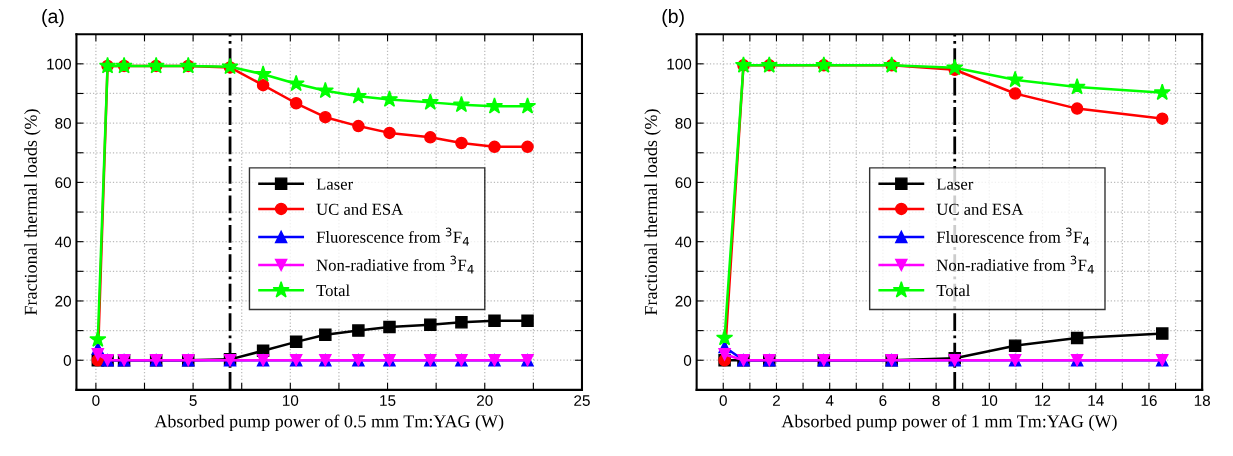 The height and width of the screenshot is (456, 1233). Describe the element at coordinates (193, 400) in the screenshot. I see `x-tick-label: 5` at that location.